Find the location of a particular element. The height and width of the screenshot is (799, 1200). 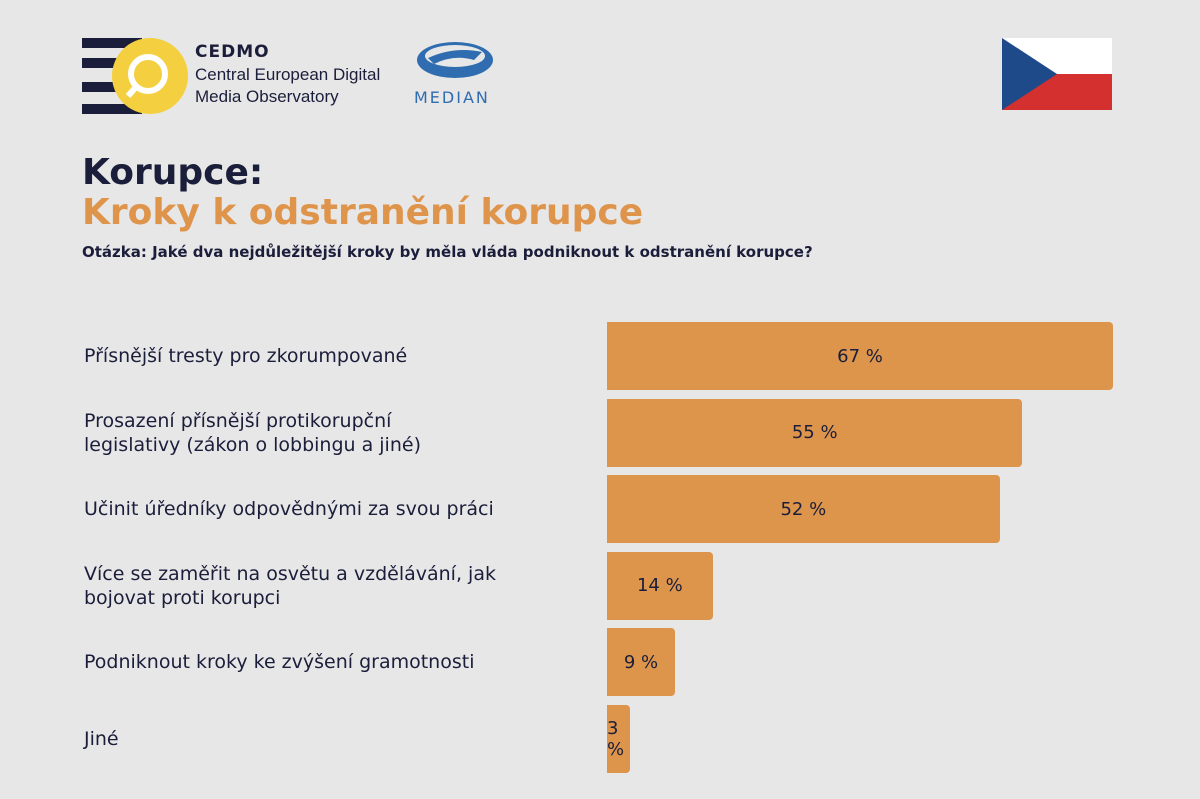

category-label: Přísnější tresty pro zkorumpované is located at coordinates (246, 356).